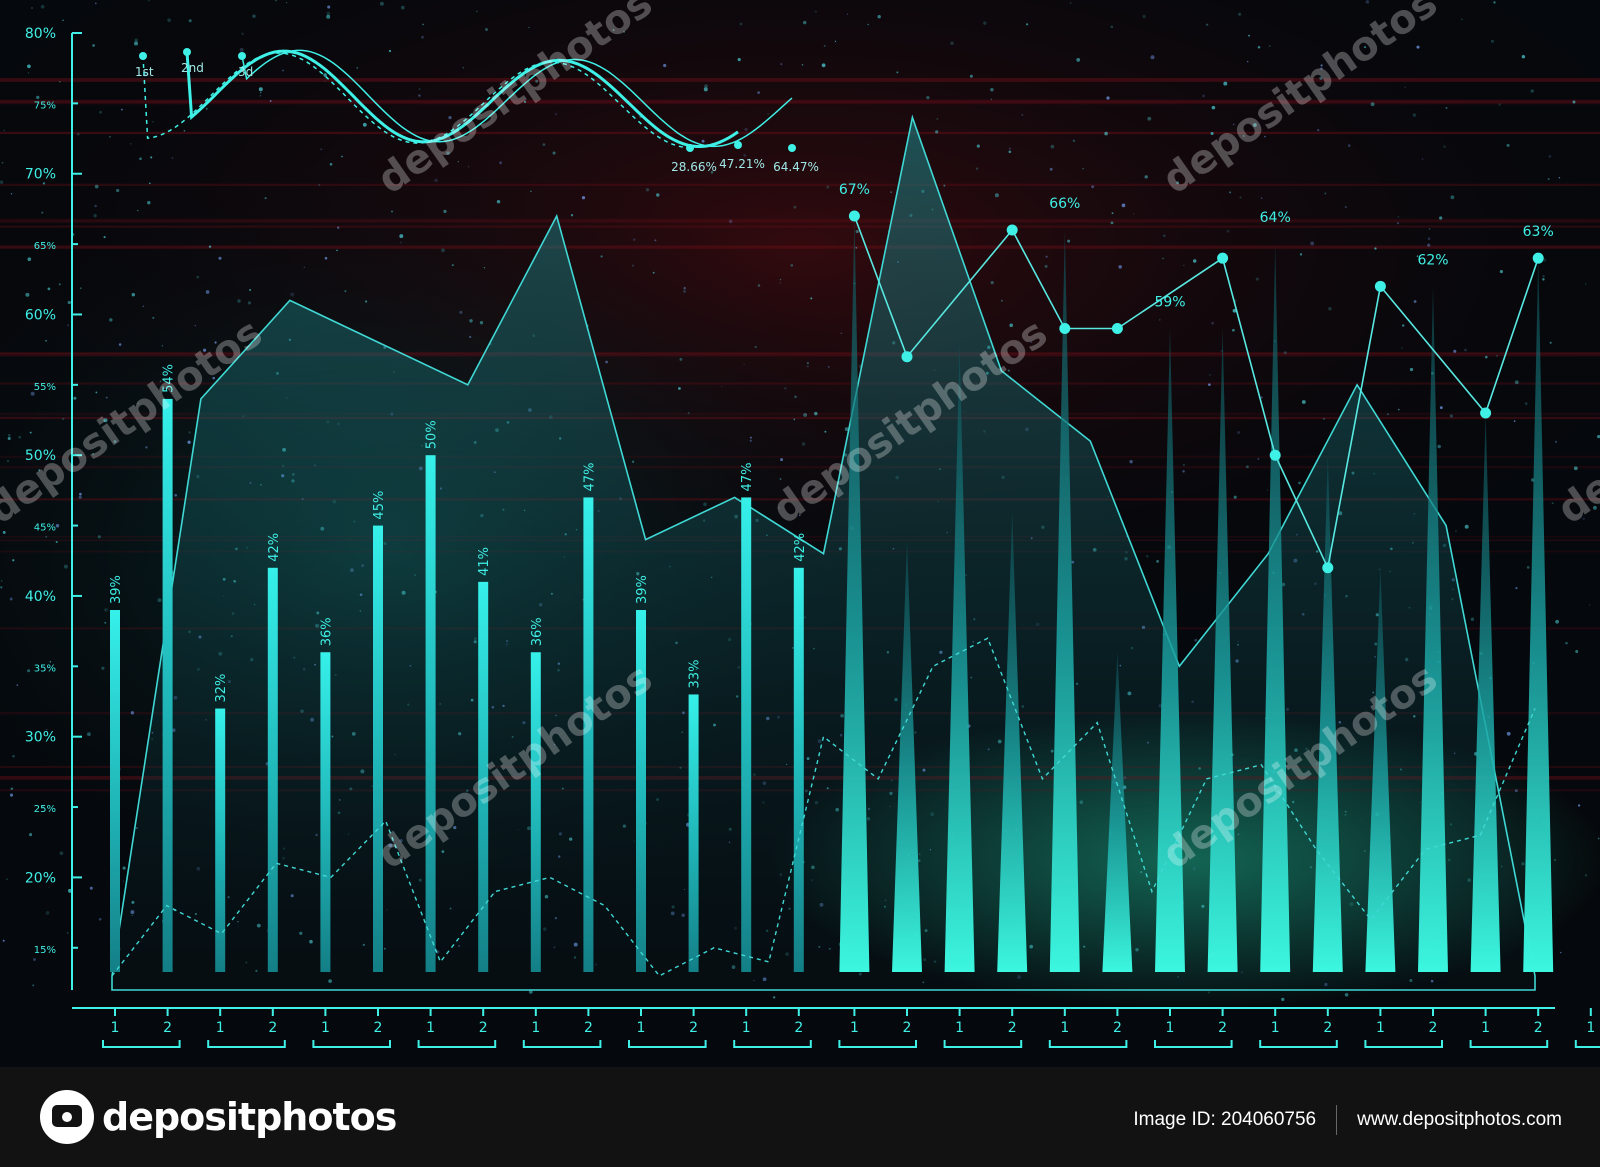 This screenshot has height=1167, width=1600. What do you see at coordinates (45, 105) in the screenshot?
I see `y-tick-label: 75%` at bounding box center [45, 105].